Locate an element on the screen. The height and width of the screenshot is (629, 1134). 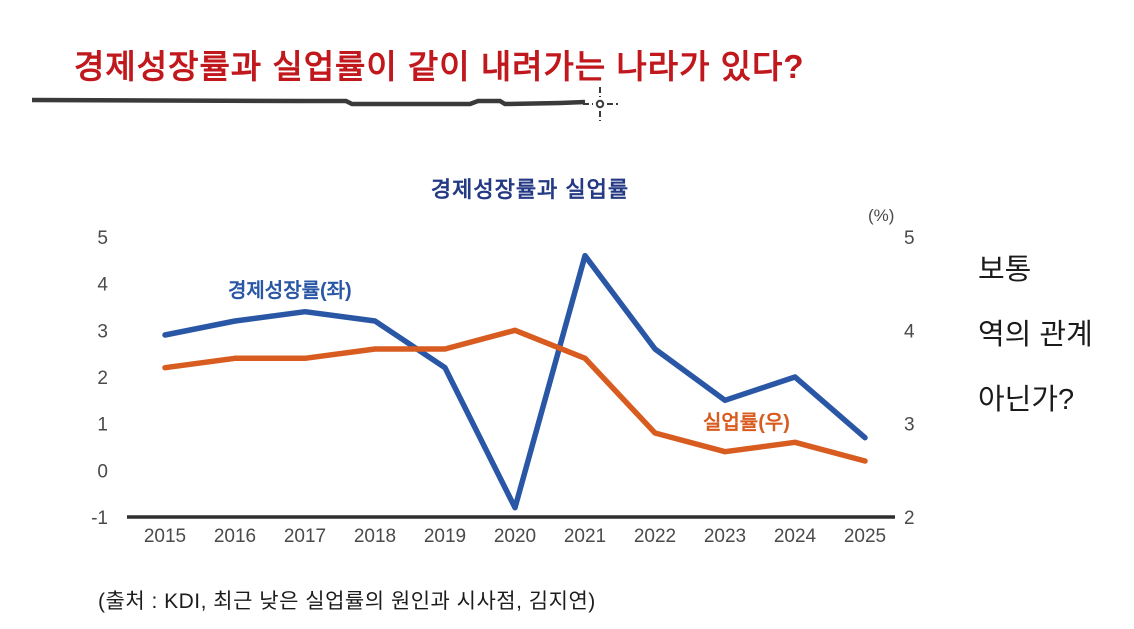
annotation-line-1: 보통 is located at coordinates (1005, 270).